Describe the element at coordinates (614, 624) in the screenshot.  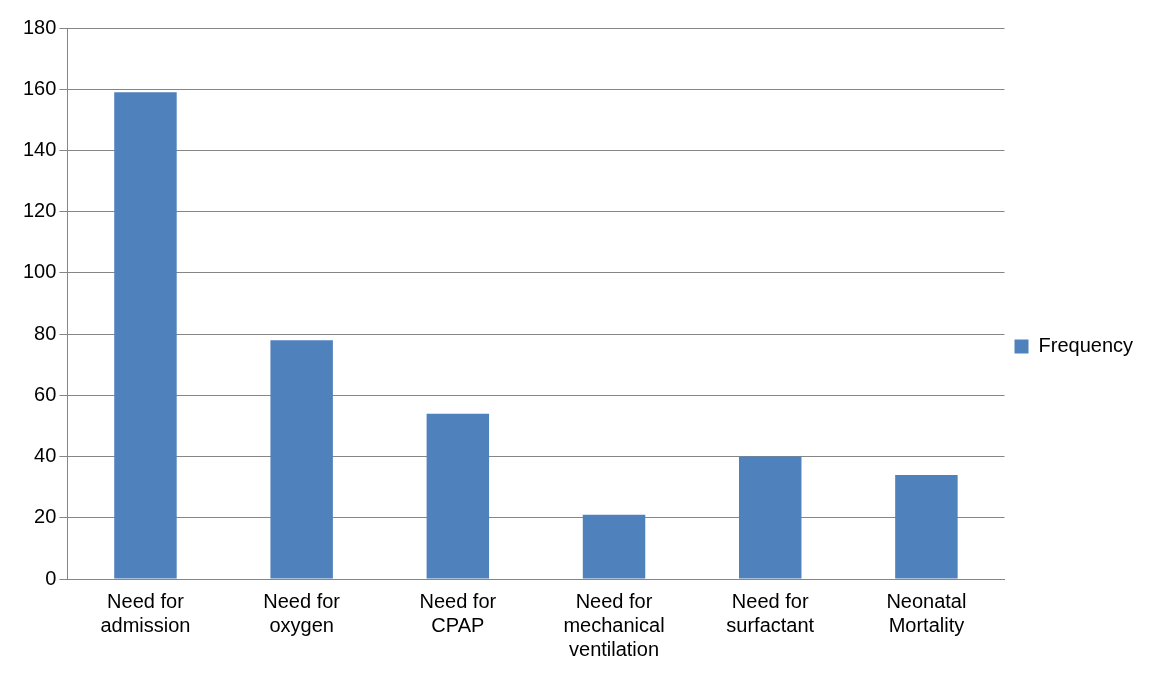
I see `x-tick-label: Need for mechanical ventilation` at that location.